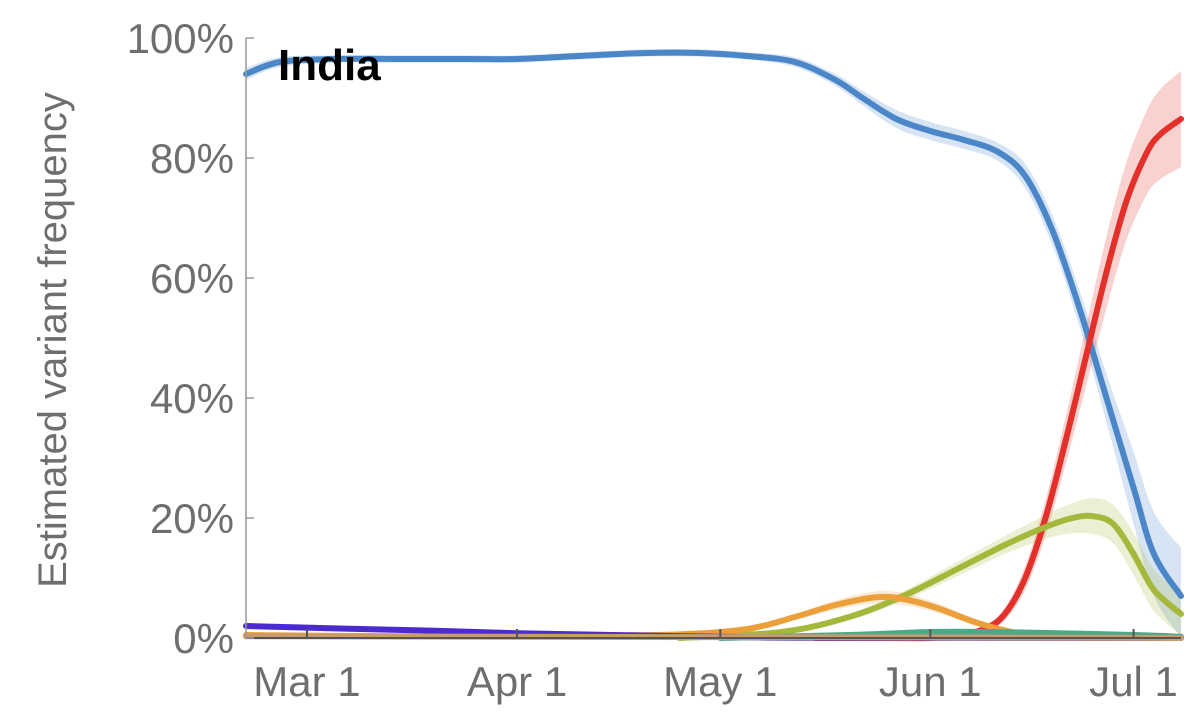  I want to click on y-tick-label: 100%, so click(180, 38).